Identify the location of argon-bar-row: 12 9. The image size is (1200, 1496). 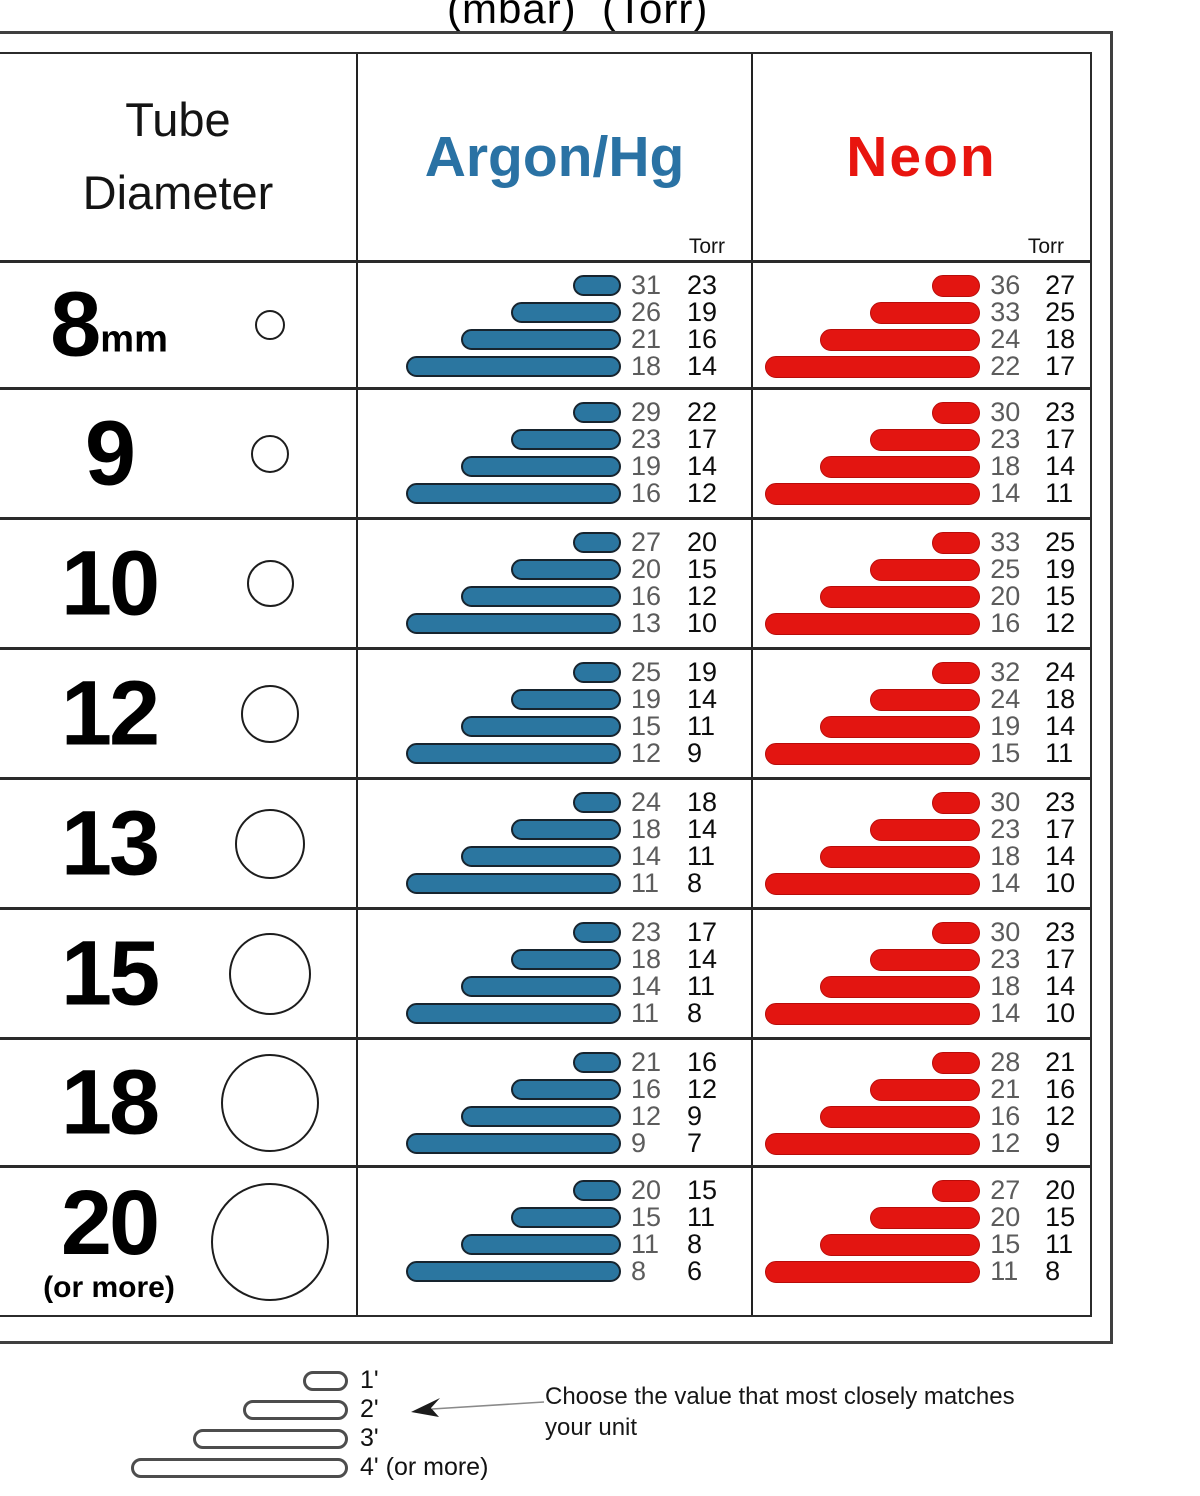
(554, 1116).